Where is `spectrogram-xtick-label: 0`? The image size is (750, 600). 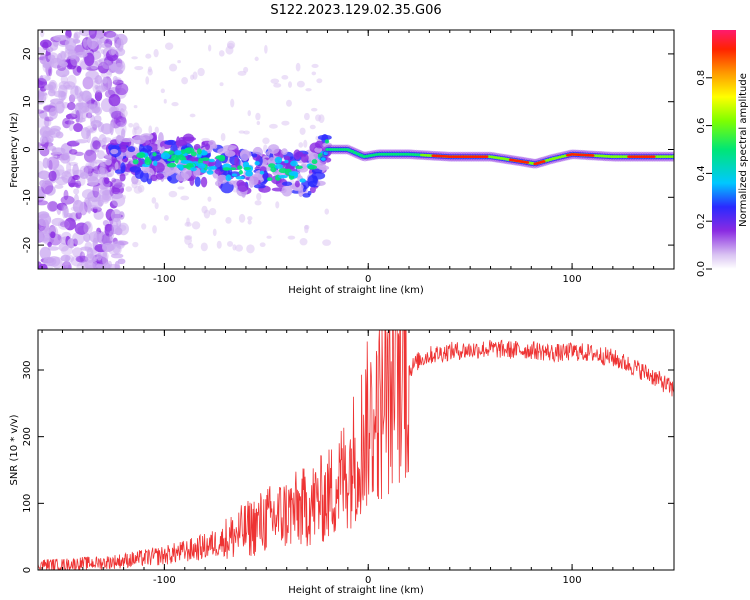 spectrogram-xtick-label: 0 is located at coordinates (368, 279).